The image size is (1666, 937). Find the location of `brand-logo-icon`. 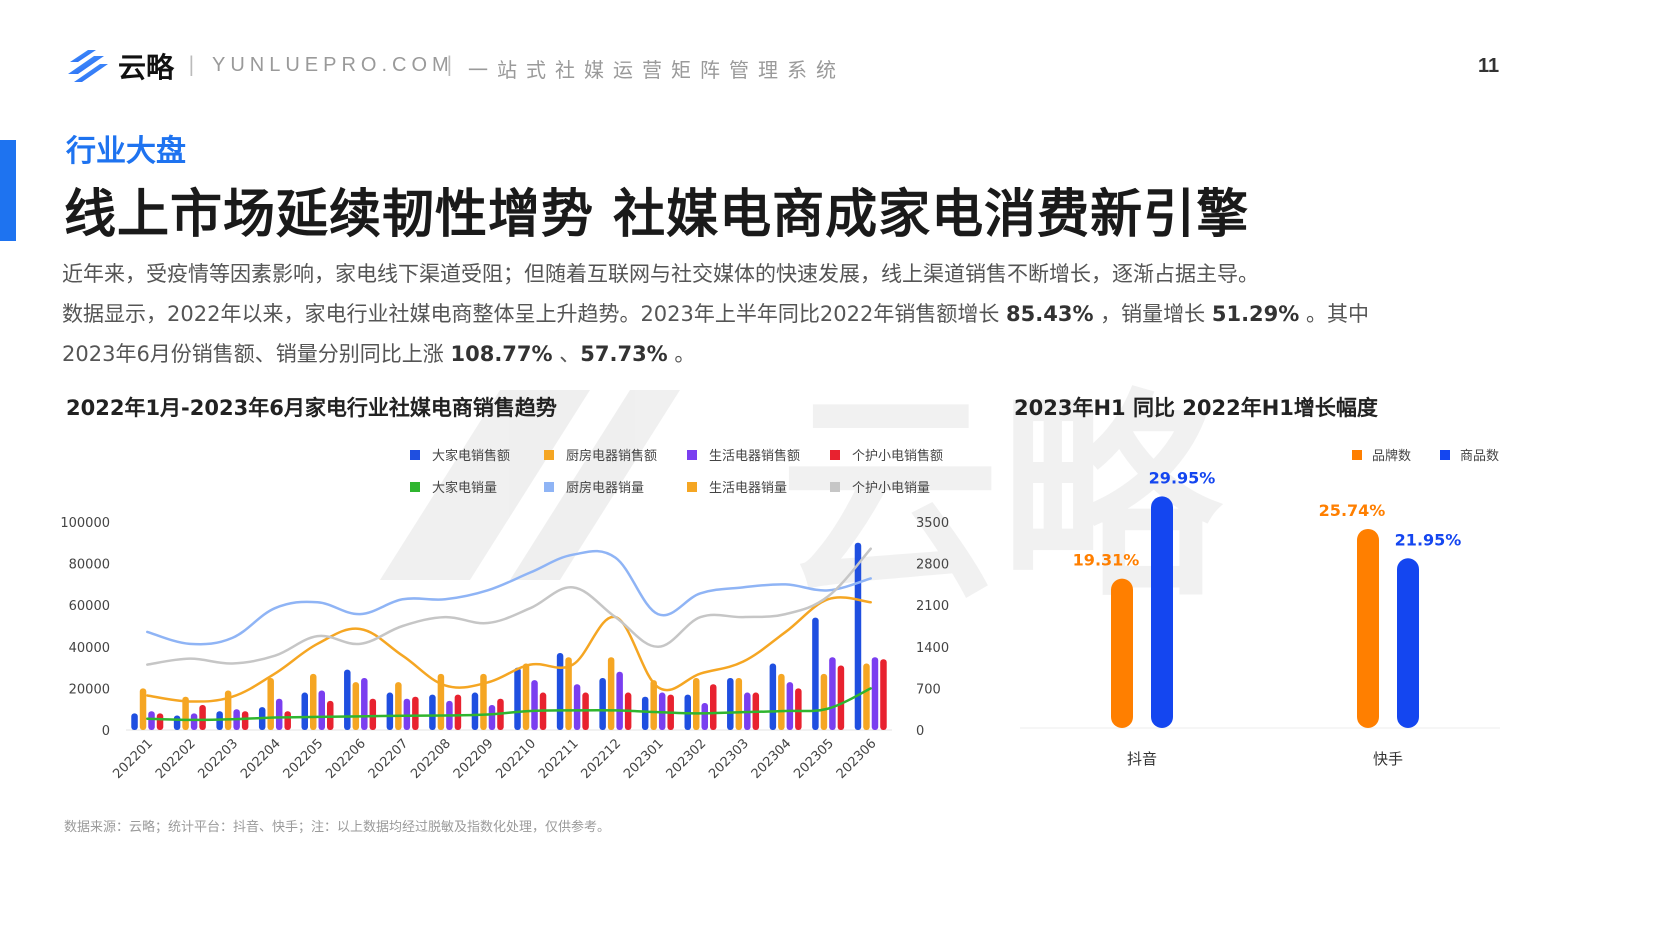

brand-logo-icon is located at coordinates (88, 66).